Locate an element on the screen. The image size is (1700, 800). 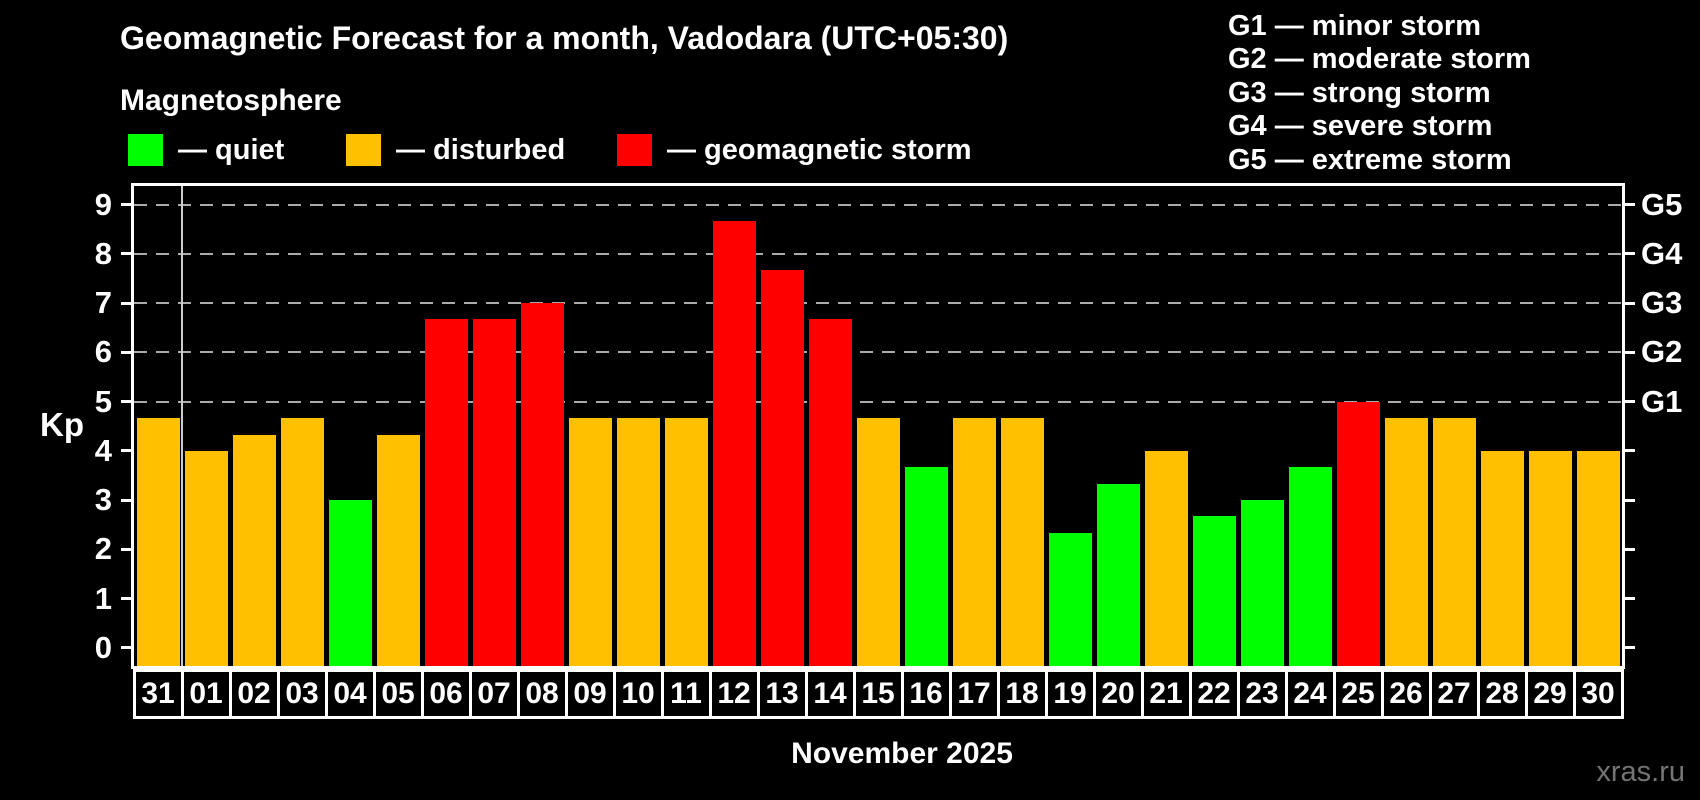
g-legend-line-g4: G4 — severe storm is located at coordinates (1360, 126).